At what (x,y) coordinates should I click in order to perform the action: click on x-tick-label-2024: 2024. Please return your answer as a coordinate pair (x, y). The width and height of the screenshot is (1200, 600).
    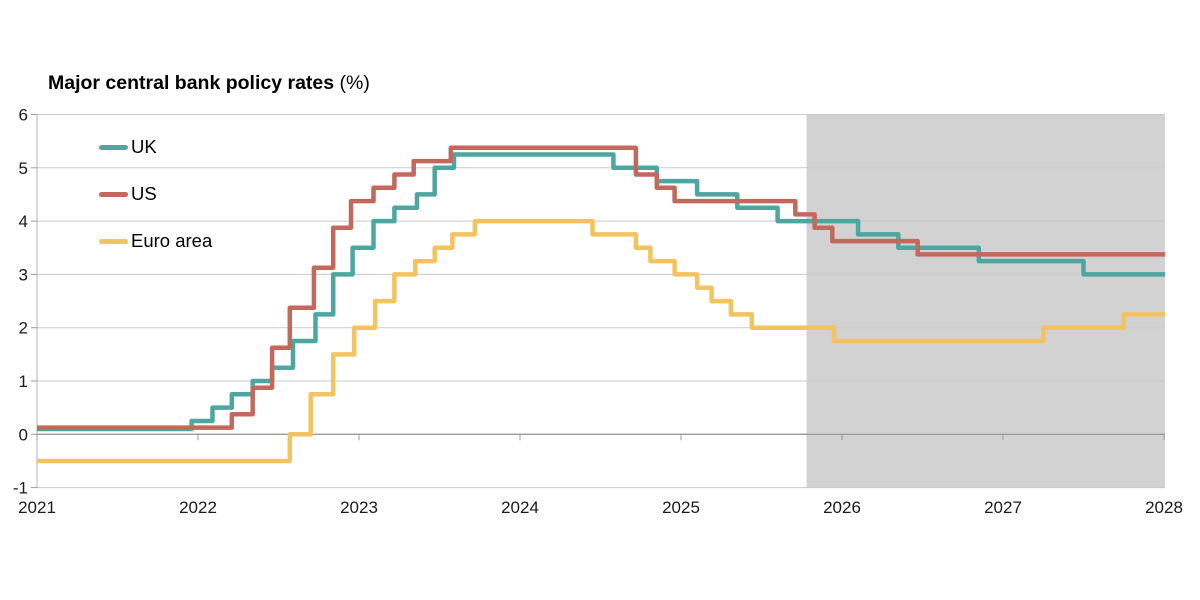
    Looking at the image, I should click on (520, 507).